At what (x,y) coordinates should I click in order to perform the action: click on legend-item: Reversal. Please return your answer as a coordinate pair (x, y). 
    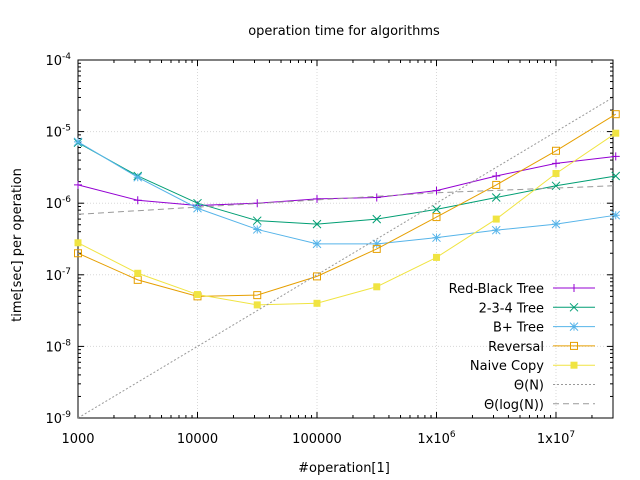
    Looking at the image, I should click on (541, 347).